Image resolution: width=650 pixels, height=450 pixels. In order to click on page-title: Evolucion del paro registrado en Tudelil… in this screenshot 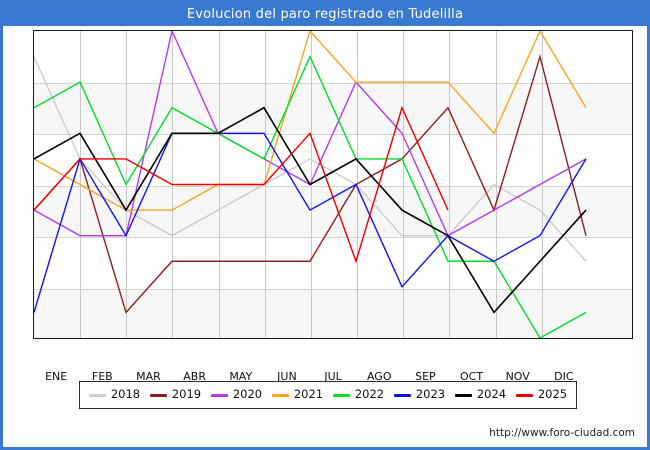, I will do `click(325, 14)`.